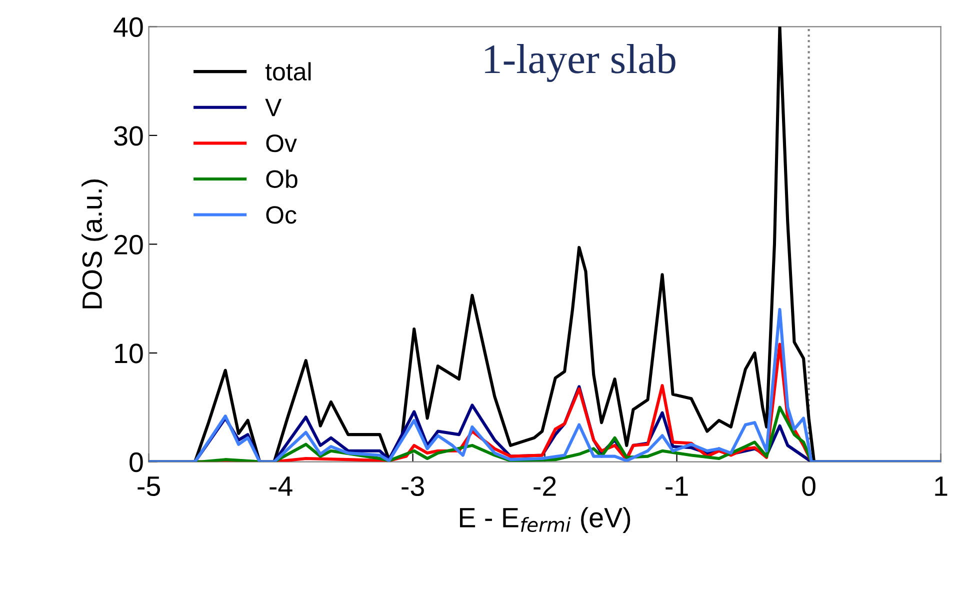  What do you see at coordinates (95, 244) in the screenshot?
I see `y-axis-title: DOS (a.u.)` at bounding box center [95, 244].